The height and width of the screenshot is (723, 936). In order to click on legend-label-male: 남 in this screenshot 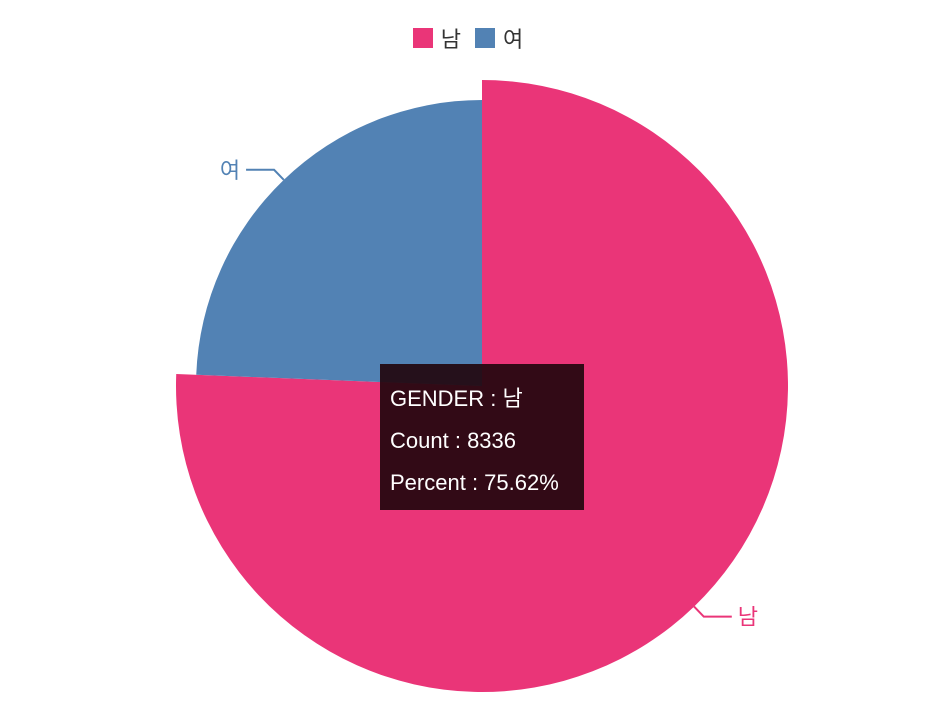, I will do `click(450, 39)`.